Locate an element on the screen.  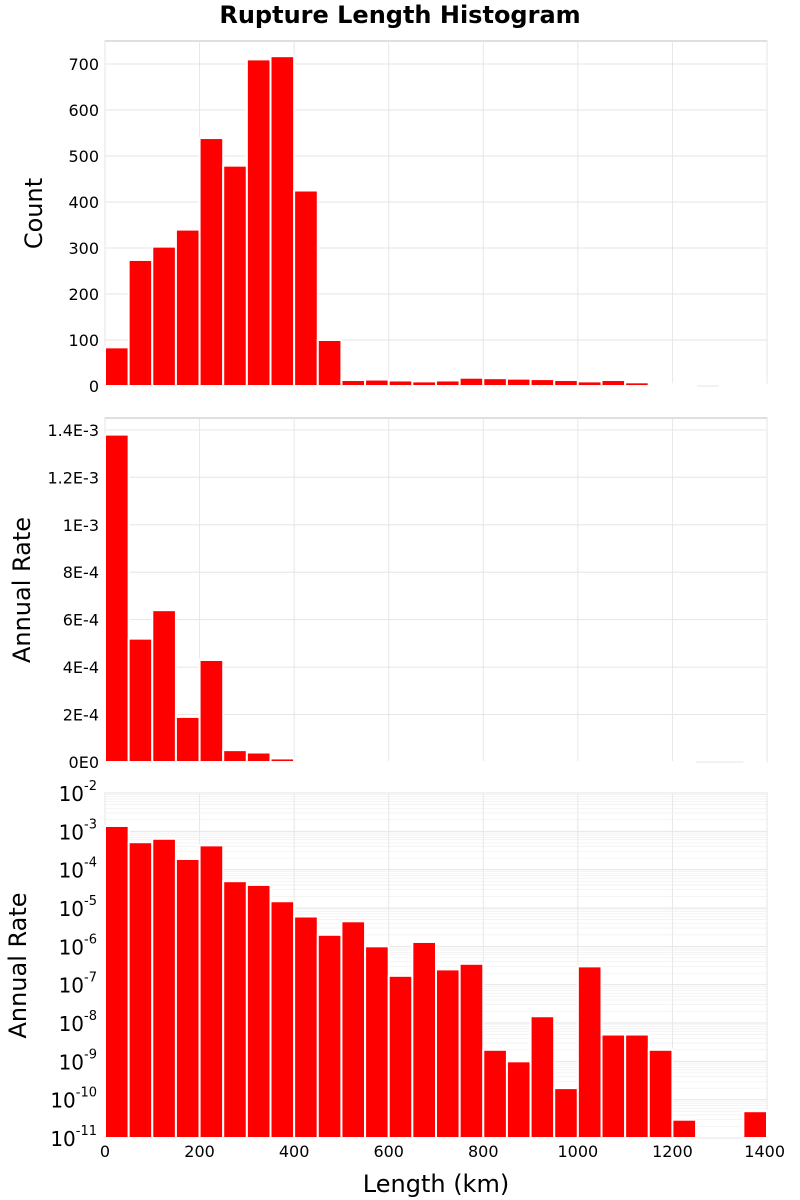
y-tick-label: 0E0 is located at coordinates (84, 762).